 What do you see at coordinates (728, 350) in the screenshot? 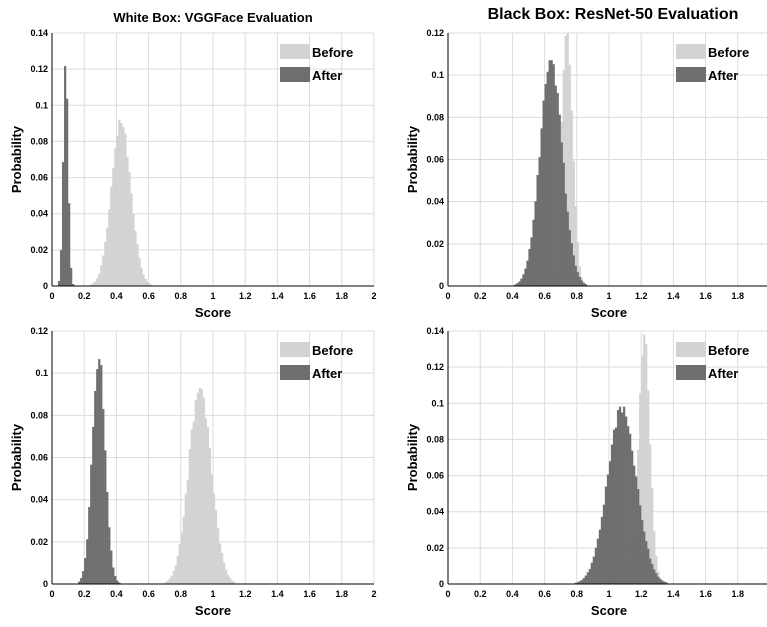
I see `legend-label-before: Before` at bounding box center [728, 350].